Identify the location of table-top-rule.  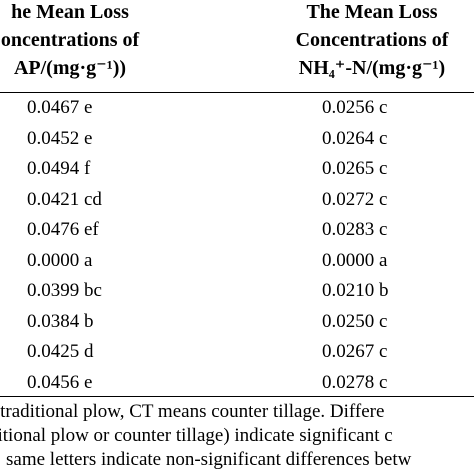
(237, 92).